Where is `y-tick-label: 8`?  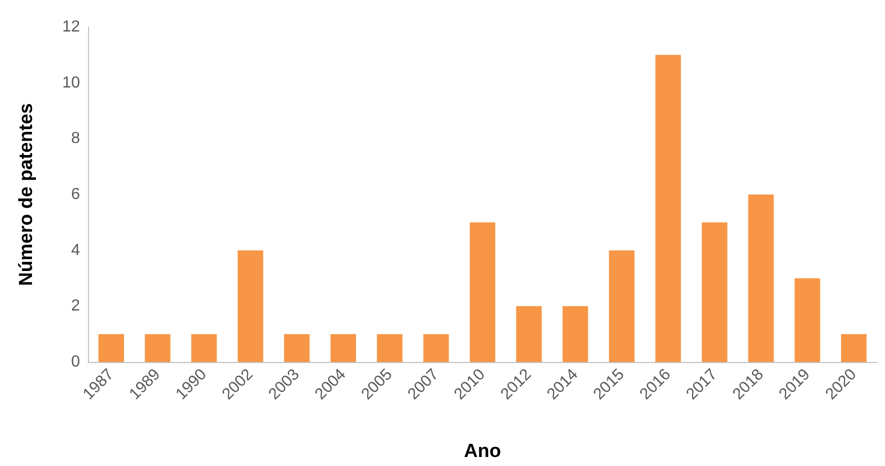
y-tick-label: 8 is located at coordinates (75, 139).